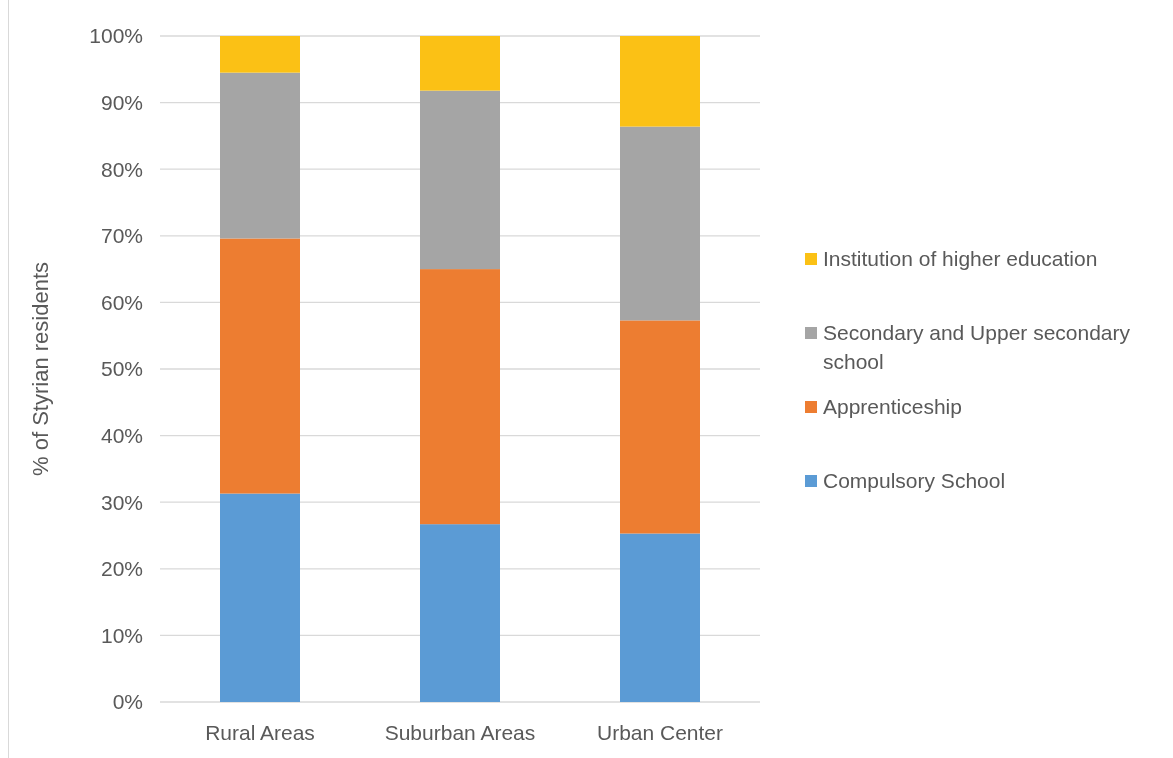 This screenshot has height=758, width=1173. I want to click on y-tick-label: 80%, so click(121, 169).